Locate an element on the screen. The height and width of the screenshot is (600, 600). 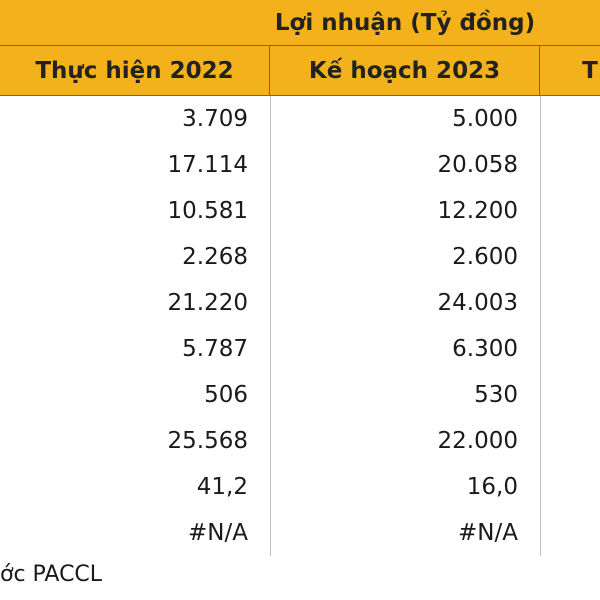
column-header-row: Thực hiện 2022 Kế hoạch 2023 T is located at coordinates (300, 71).